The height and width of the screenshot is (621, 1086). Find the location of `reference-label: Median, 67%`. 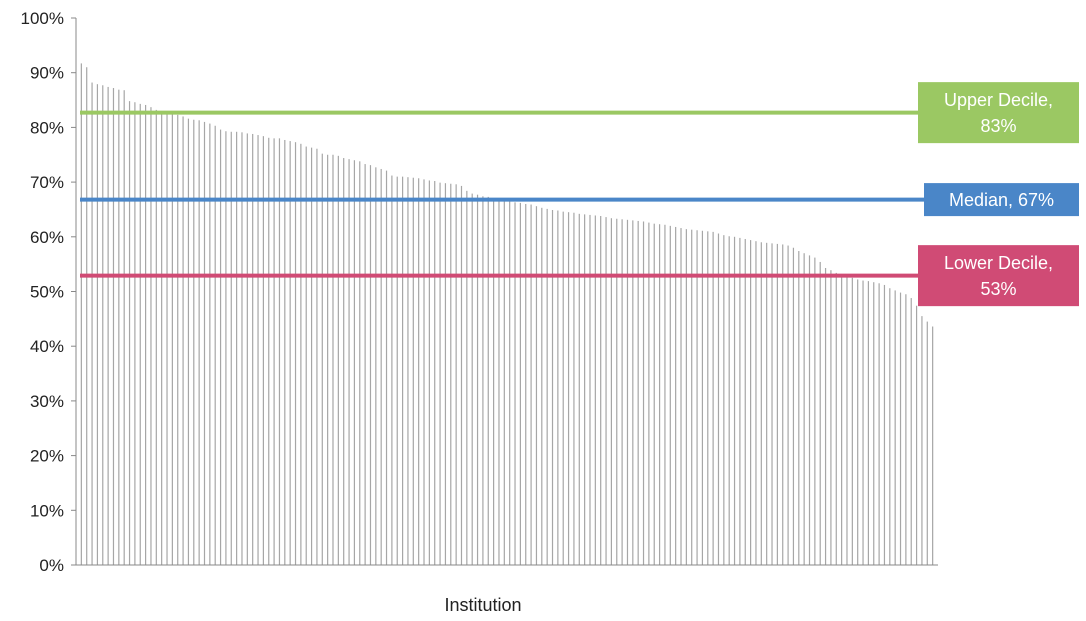

reference-label: Median, 67% is located at coordinates (1001, 200).